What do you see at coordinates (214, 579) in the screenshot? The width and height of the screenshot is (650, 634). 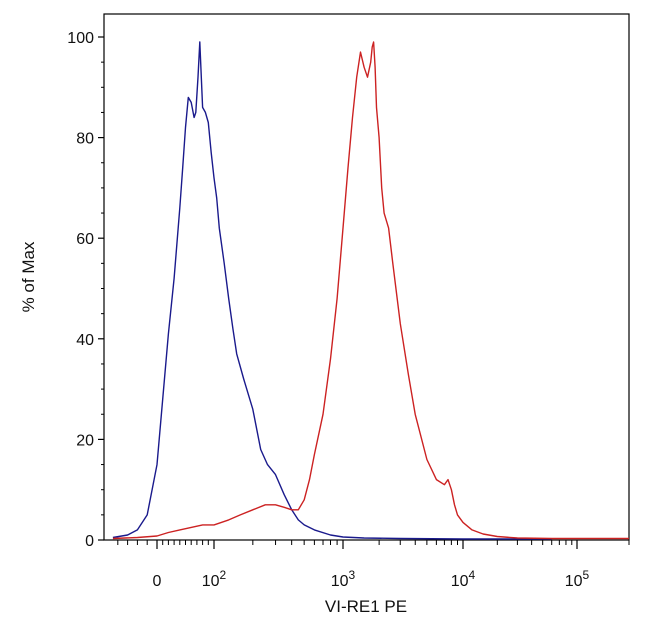 I see `x-tick-label: 10²` at bounding box center [214, 579].